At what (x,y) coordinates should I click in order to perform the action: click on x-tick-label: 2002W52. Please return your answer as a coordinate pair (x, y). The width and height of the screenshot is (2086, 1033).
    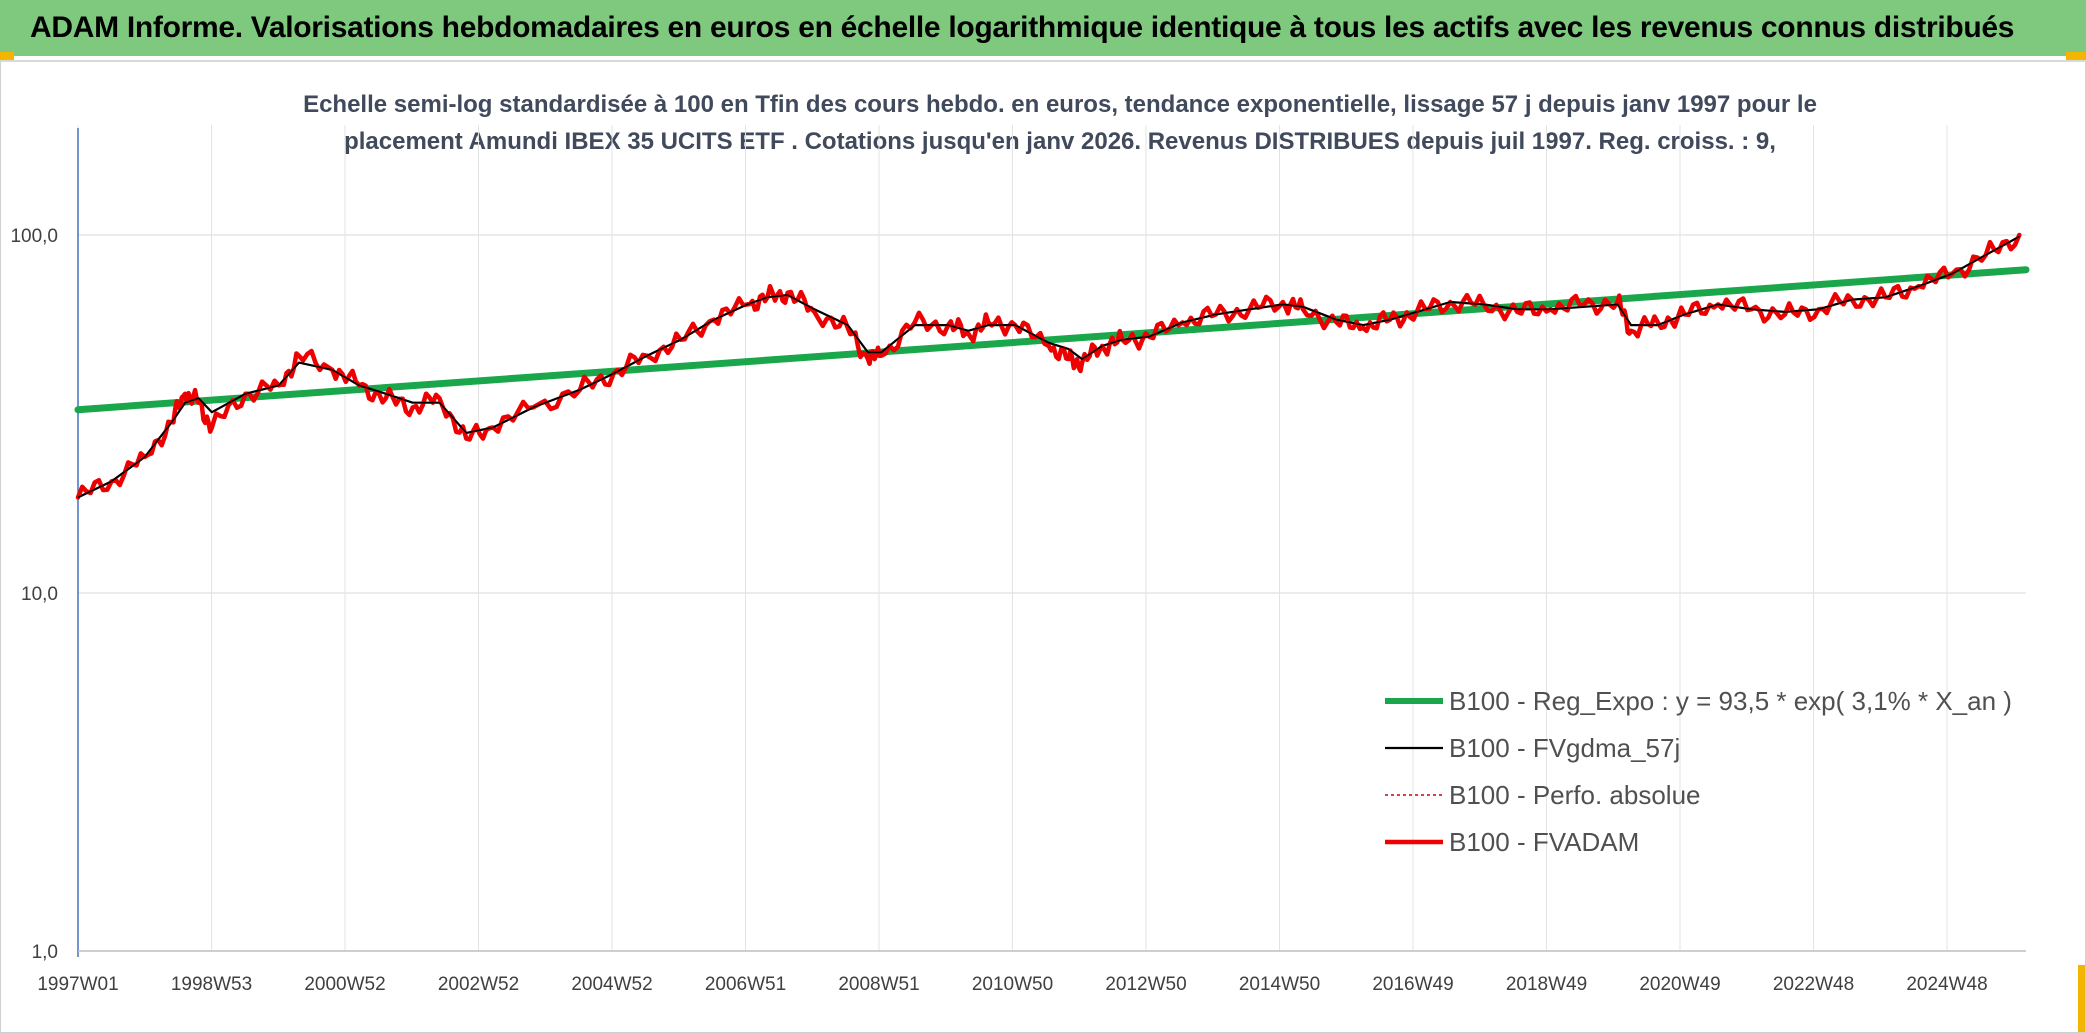
    Looking at the image, I should click on (478, 984).